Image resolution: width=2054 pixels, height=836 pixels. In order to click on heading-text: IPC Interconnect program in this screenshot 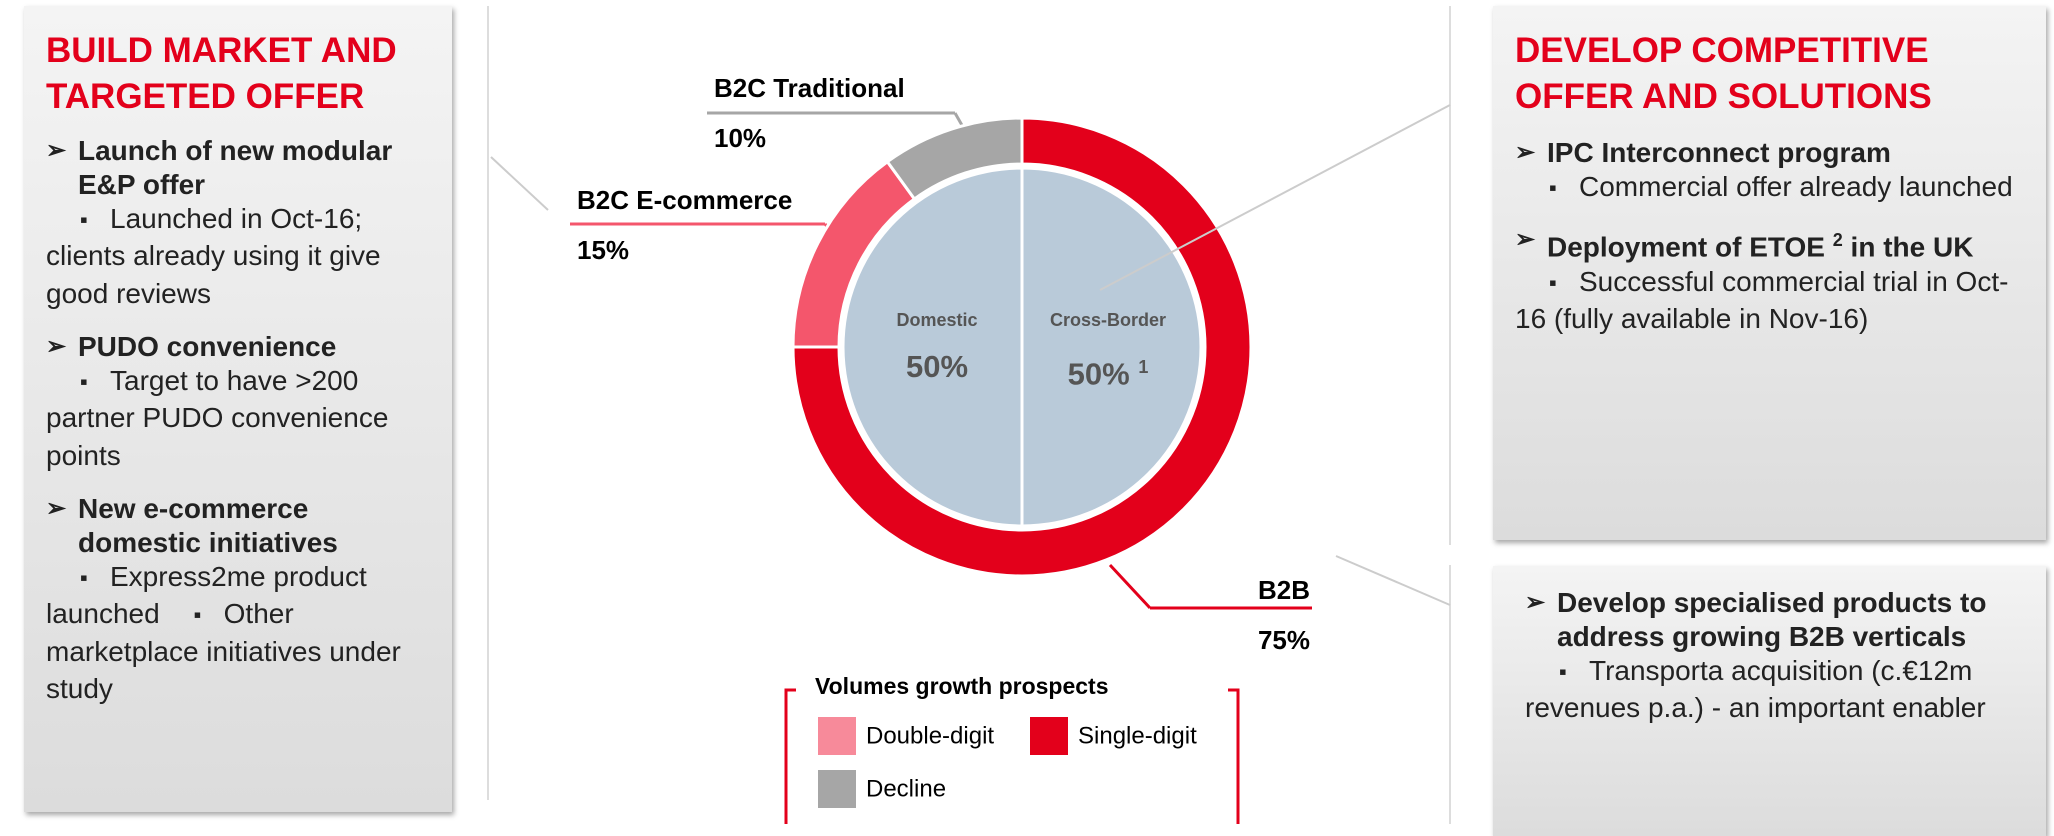, I will do `click(1719, 152)`.